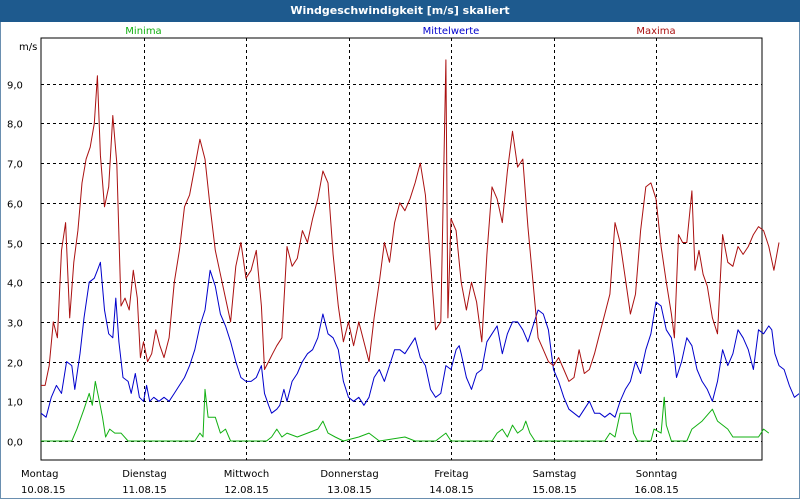 This screenshot has width=800, height=500. I want to click on x-tick-date: 11.08.15, so click(144, 490).